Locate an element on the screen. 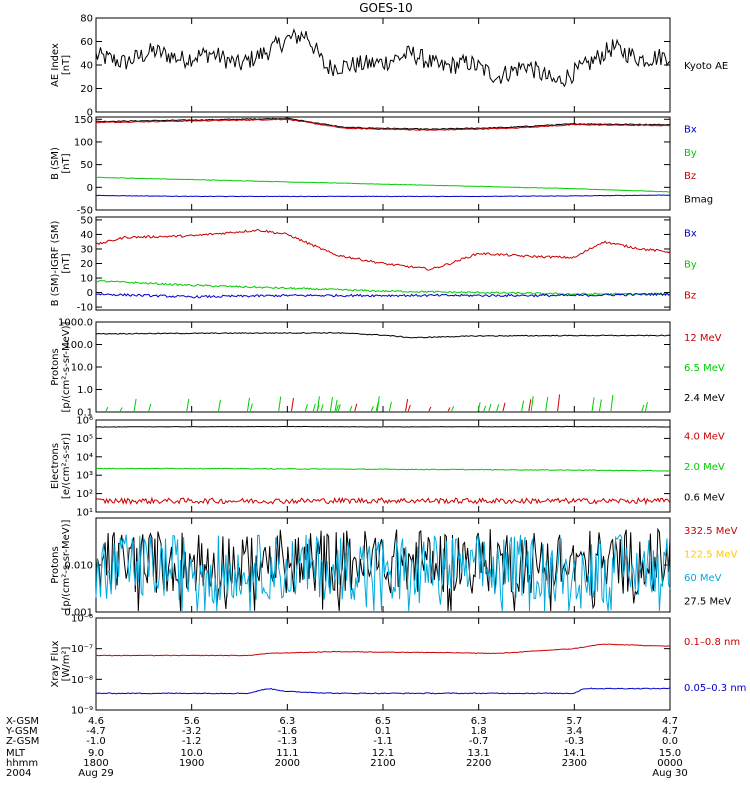 This screenshot has width=750, height=800. footer-value-0-1: -4.7 is located at coordinates (96, 731).